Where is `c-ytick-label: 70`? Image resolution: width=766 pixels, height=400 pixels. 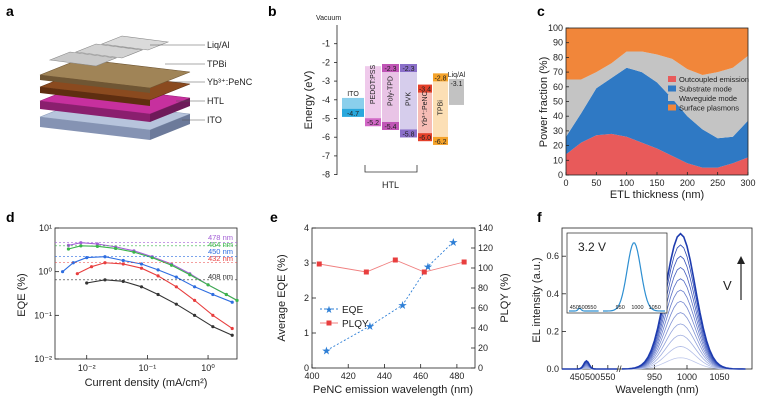 c-ytick-label: 70 is located at coordinates (558, 72).